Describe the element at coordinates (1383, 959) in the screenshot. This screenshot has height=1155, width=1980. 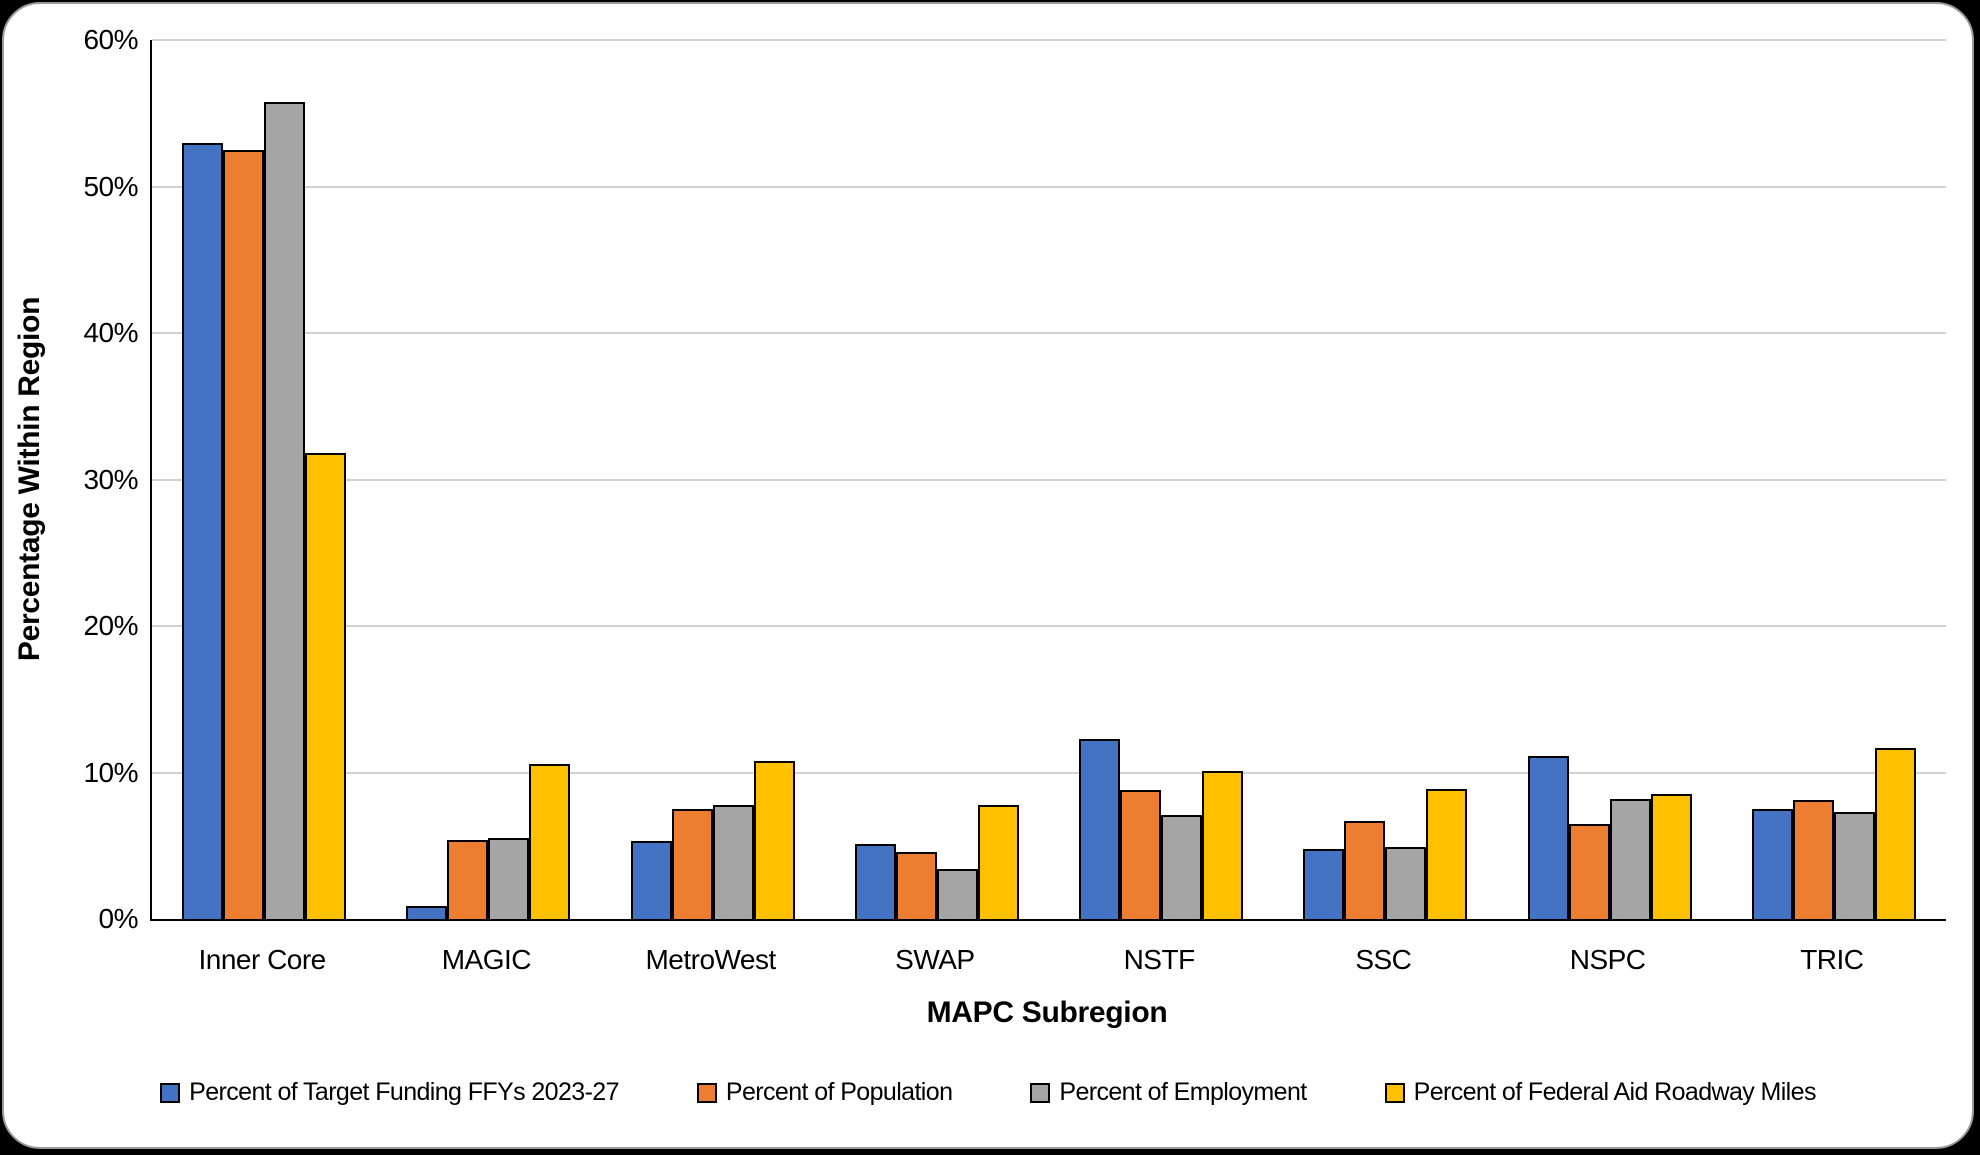
I see `x-tick-label-ssc: SSC` at that location.